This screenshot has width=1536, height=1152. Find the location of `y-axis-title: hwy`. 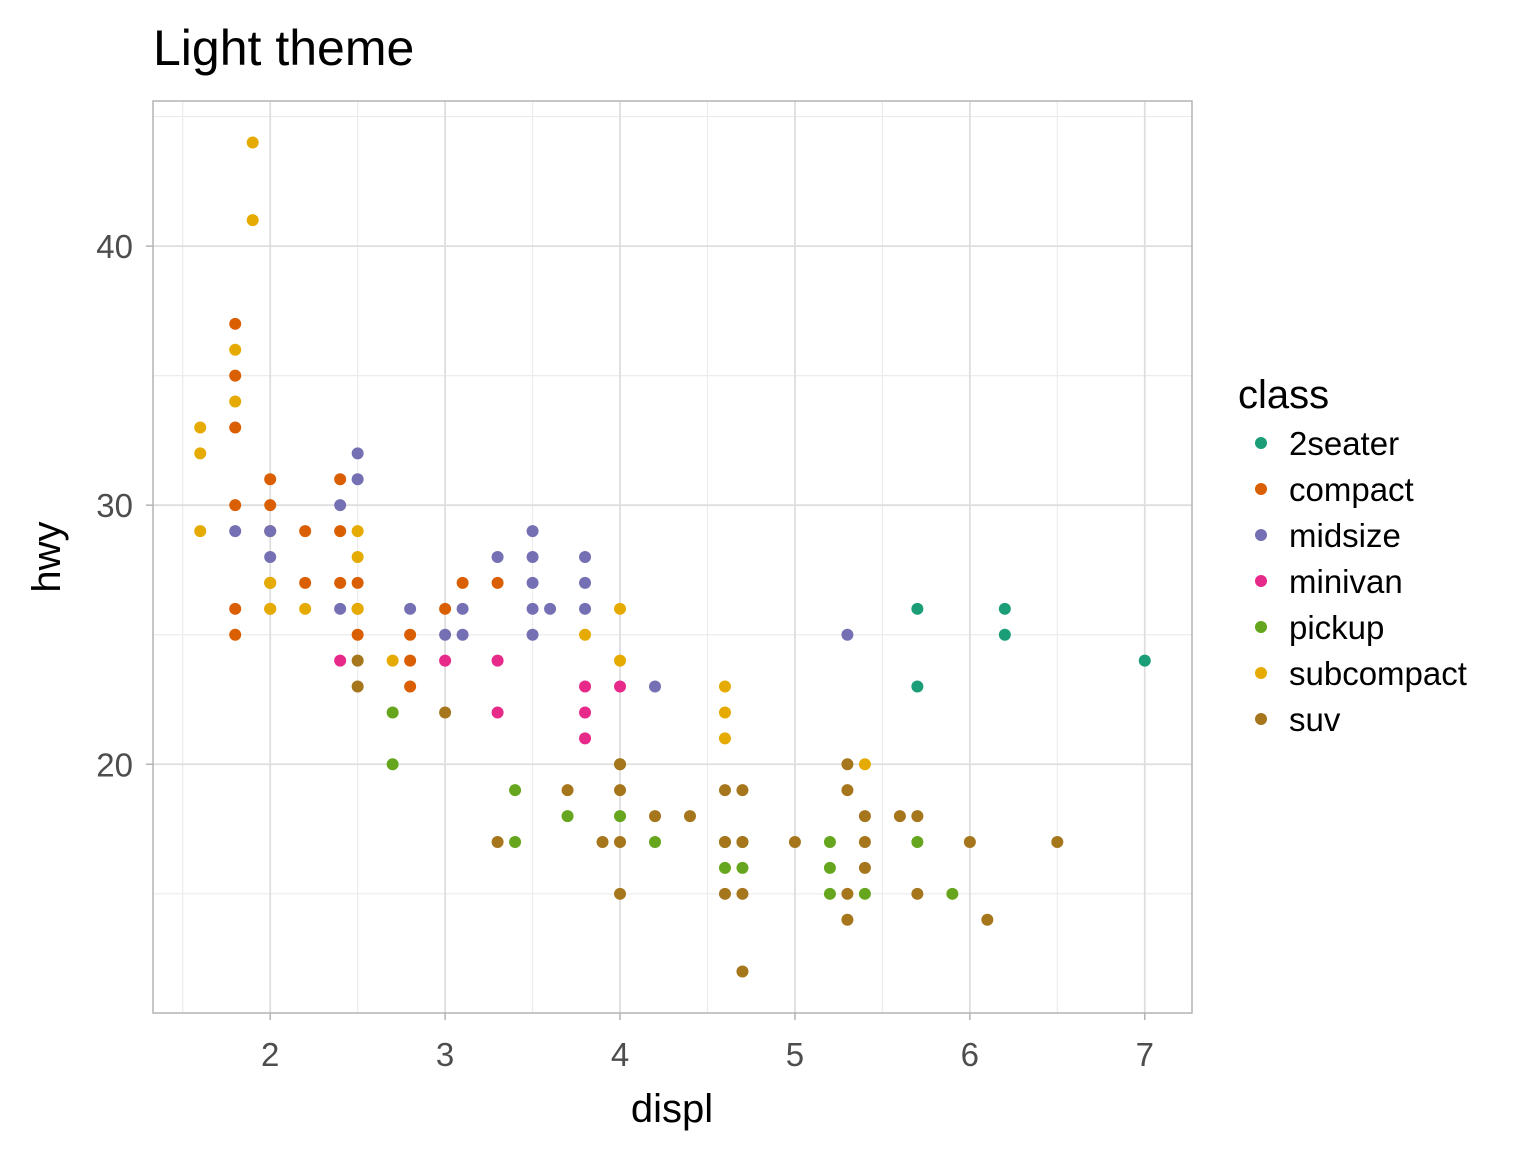

y-axis-title: hwy is located at coordinates (47, 556).